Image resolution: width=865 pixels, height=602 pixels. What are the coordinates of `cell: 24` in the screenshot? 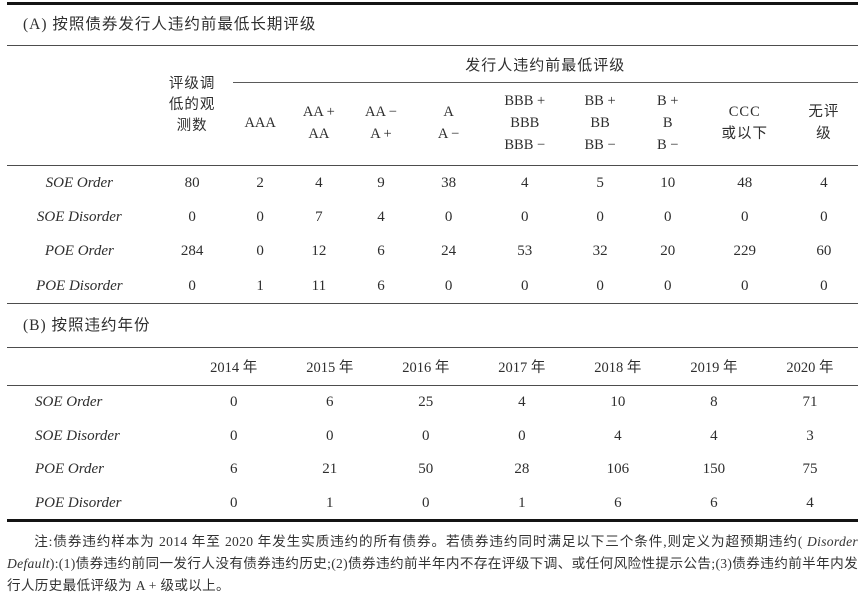 It's located at (449, 251).